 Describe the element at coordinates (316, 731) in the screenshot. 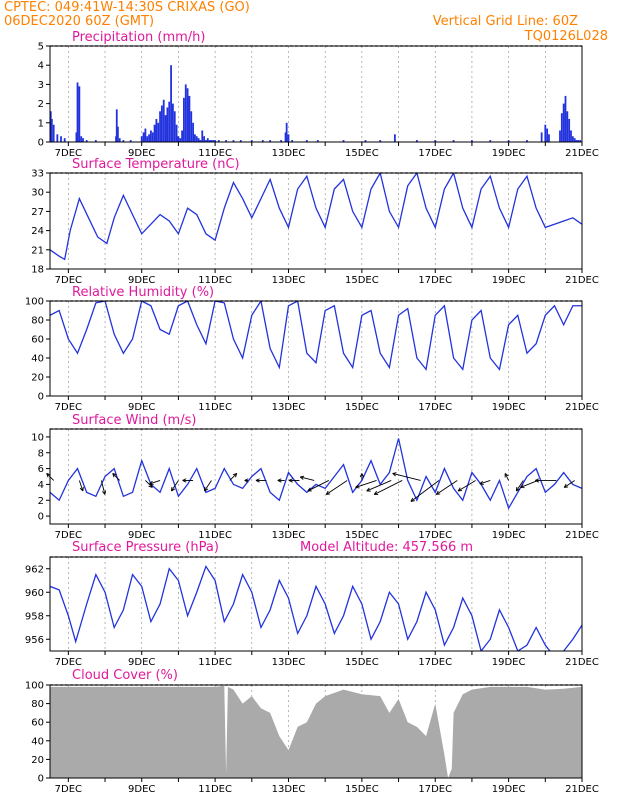

I see `cloud-cover-area` at that location.